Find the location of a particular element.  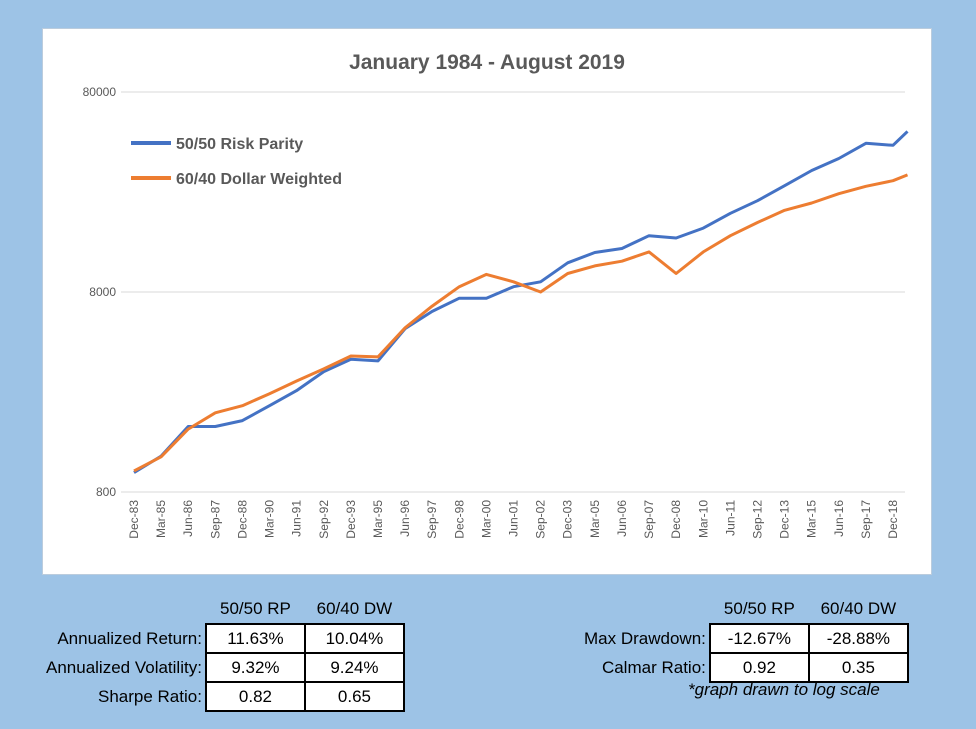

chart-title: January 1984 - August 2019 is located at coordinates (487, 62).